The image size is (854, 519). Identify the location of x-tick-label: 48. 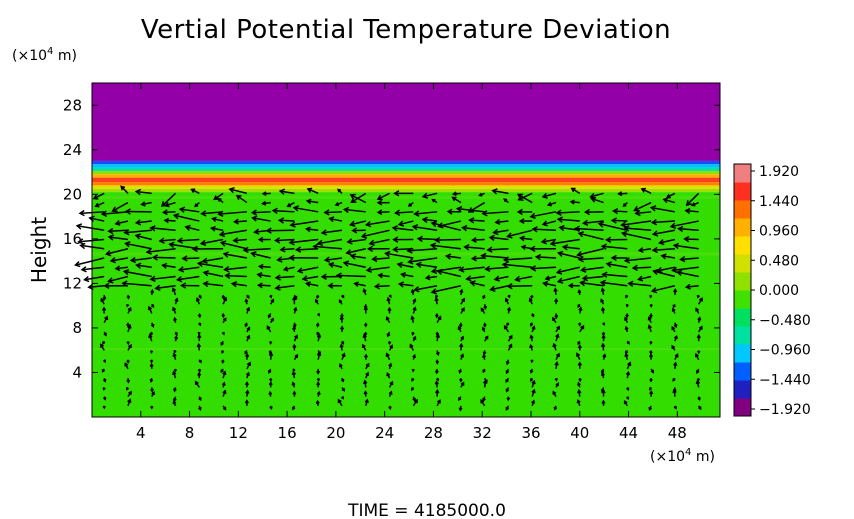
(677, 433).